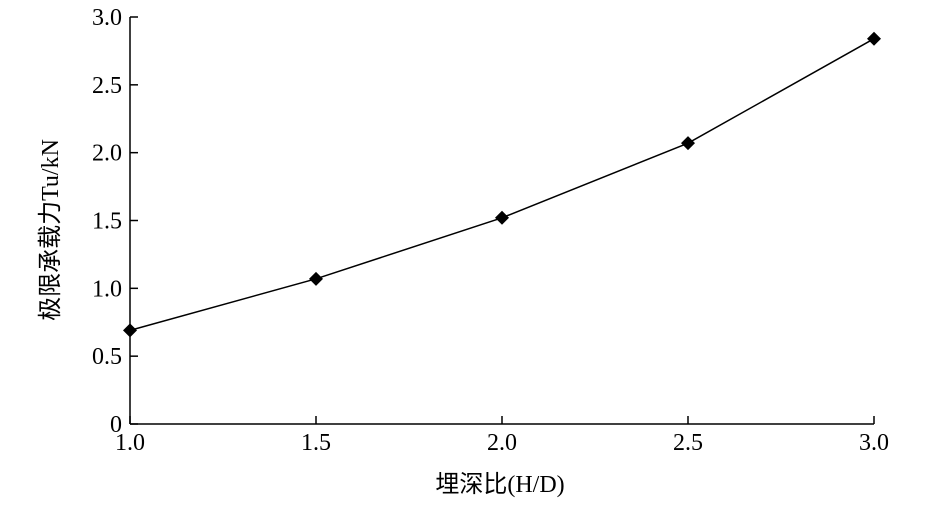 The height and width of the screenshot is (510, 925). What do you see at coordinates (107, 289) in the screenshot?
I see `y-tick-label: 1.0` at bounding box center [107, 289].